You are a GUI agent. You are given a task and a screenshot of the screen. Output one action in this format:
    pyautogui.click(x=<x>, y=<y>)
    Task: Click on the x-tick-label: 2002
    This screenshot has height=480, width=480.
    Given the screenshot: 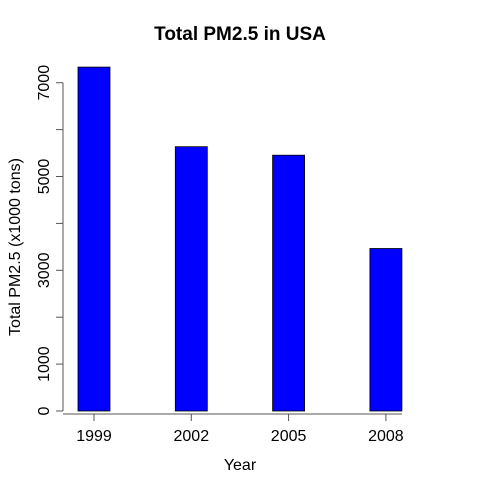 What is the action you would take?
    pyautogui.click(x=192, y=436)
    